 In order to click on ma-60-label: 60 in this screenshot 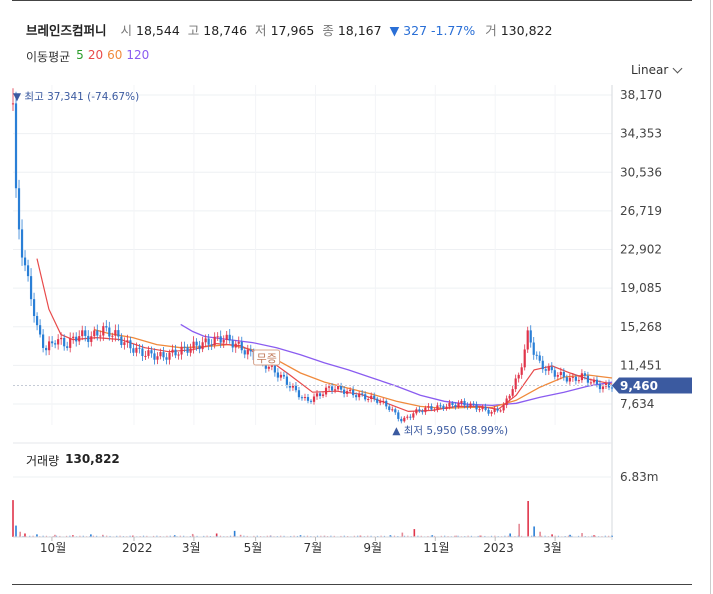, I will do `click(115, 55)`.